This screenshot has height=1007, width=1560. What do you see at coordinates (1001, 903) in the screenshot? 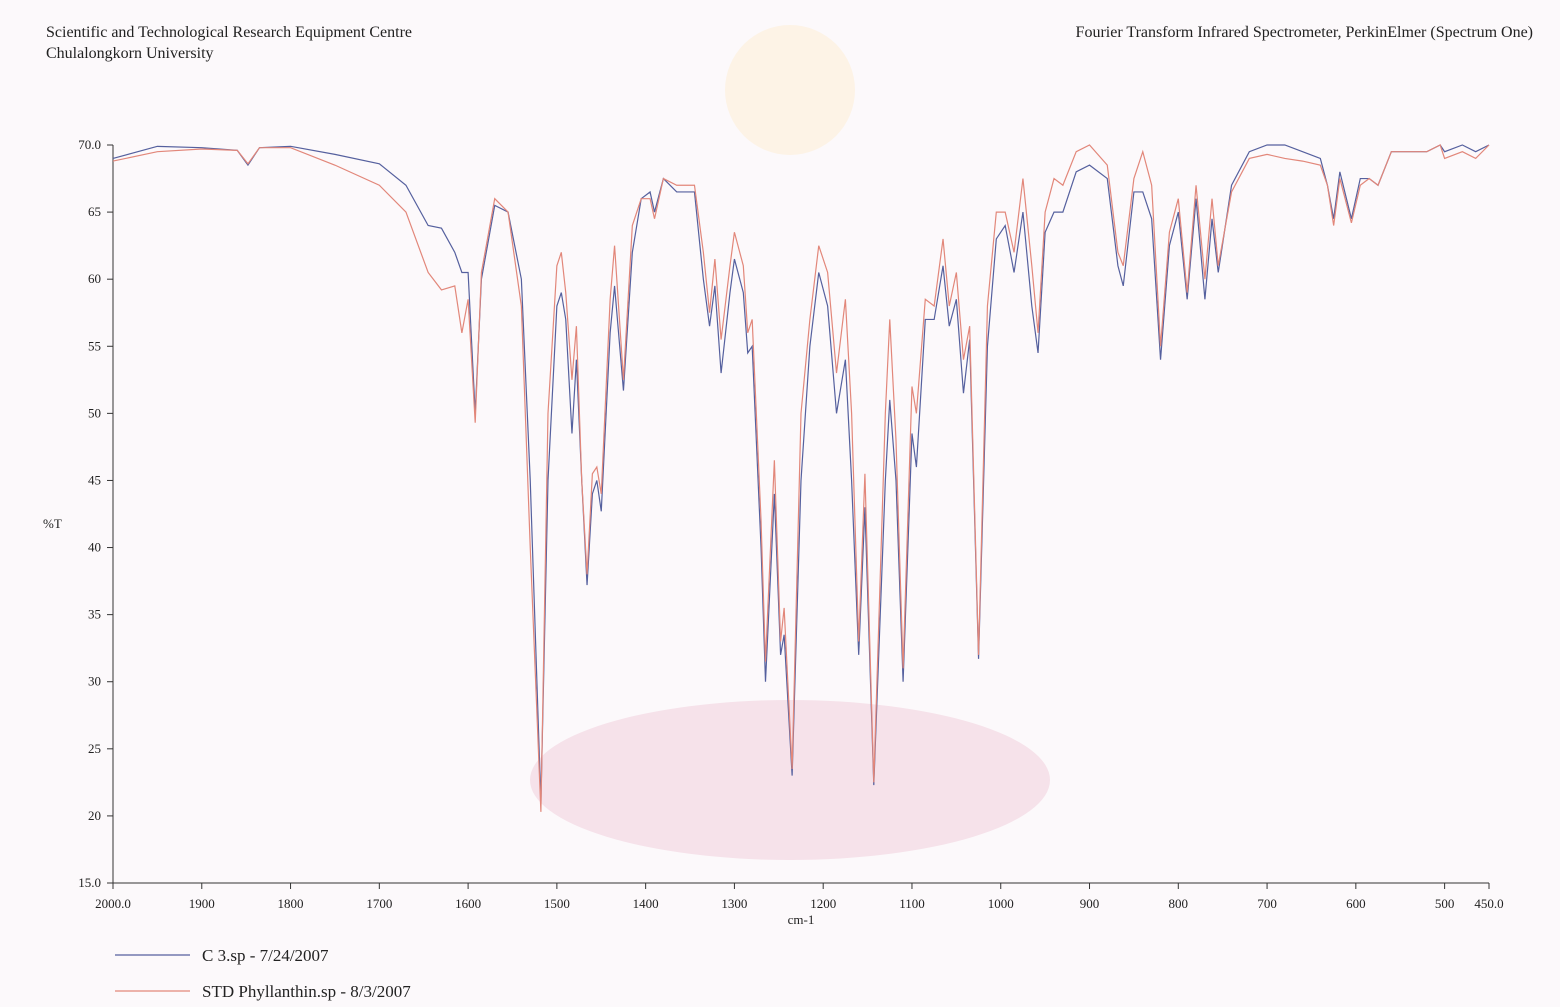
I see `x-tick-label: 1000` at bounding box center [1001, 903].